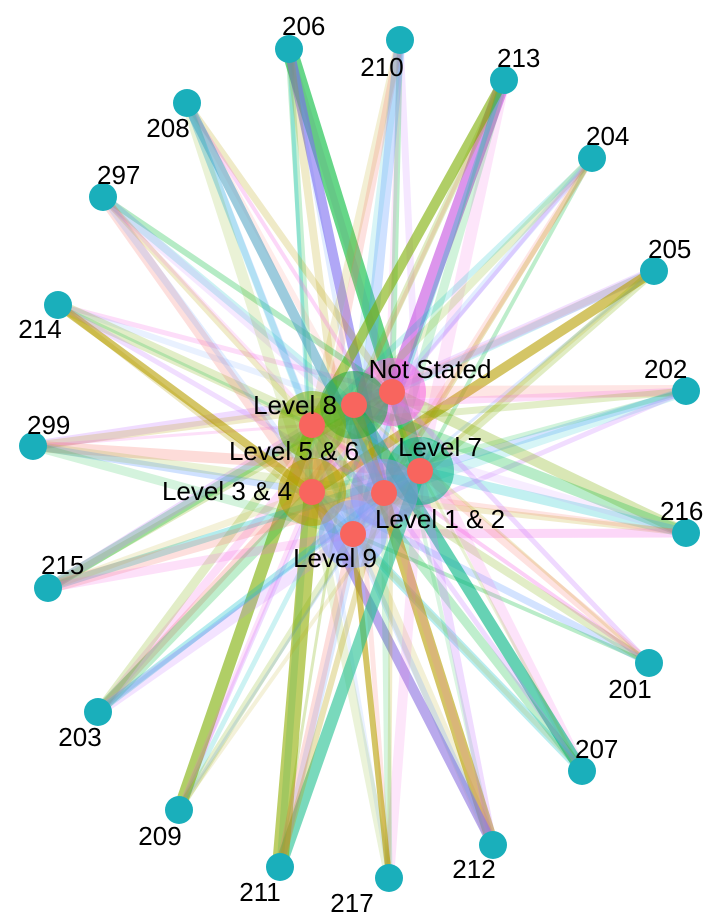 The image size is (720, 921). Describe the element at coordinates (665, 369) in the screenshot. I see `label-202: 202` at that location.